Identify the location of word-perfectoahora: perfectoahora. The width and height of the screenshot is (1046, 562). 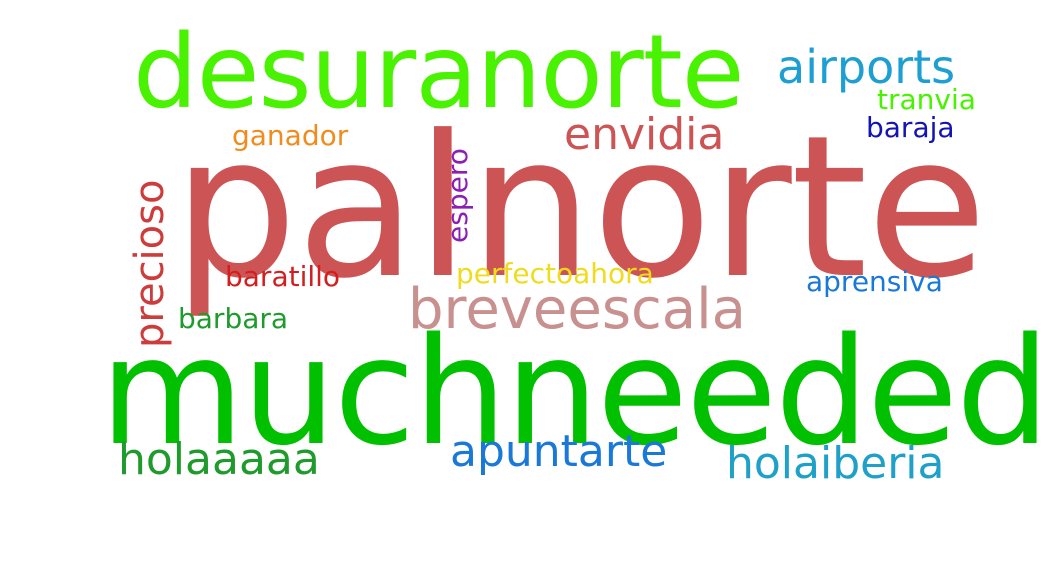
(555, 273).